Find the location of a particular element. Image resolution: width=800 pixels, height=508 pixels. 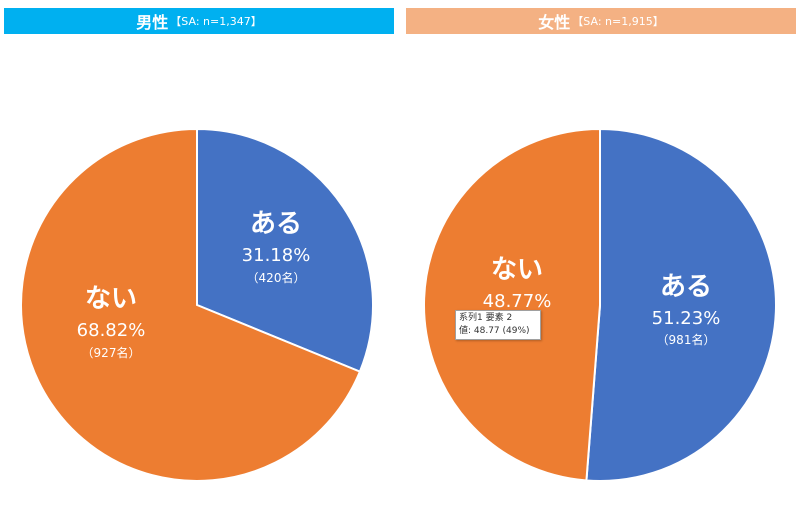

male-nai-percent: 68.82% is located at coordinates (111, 330).